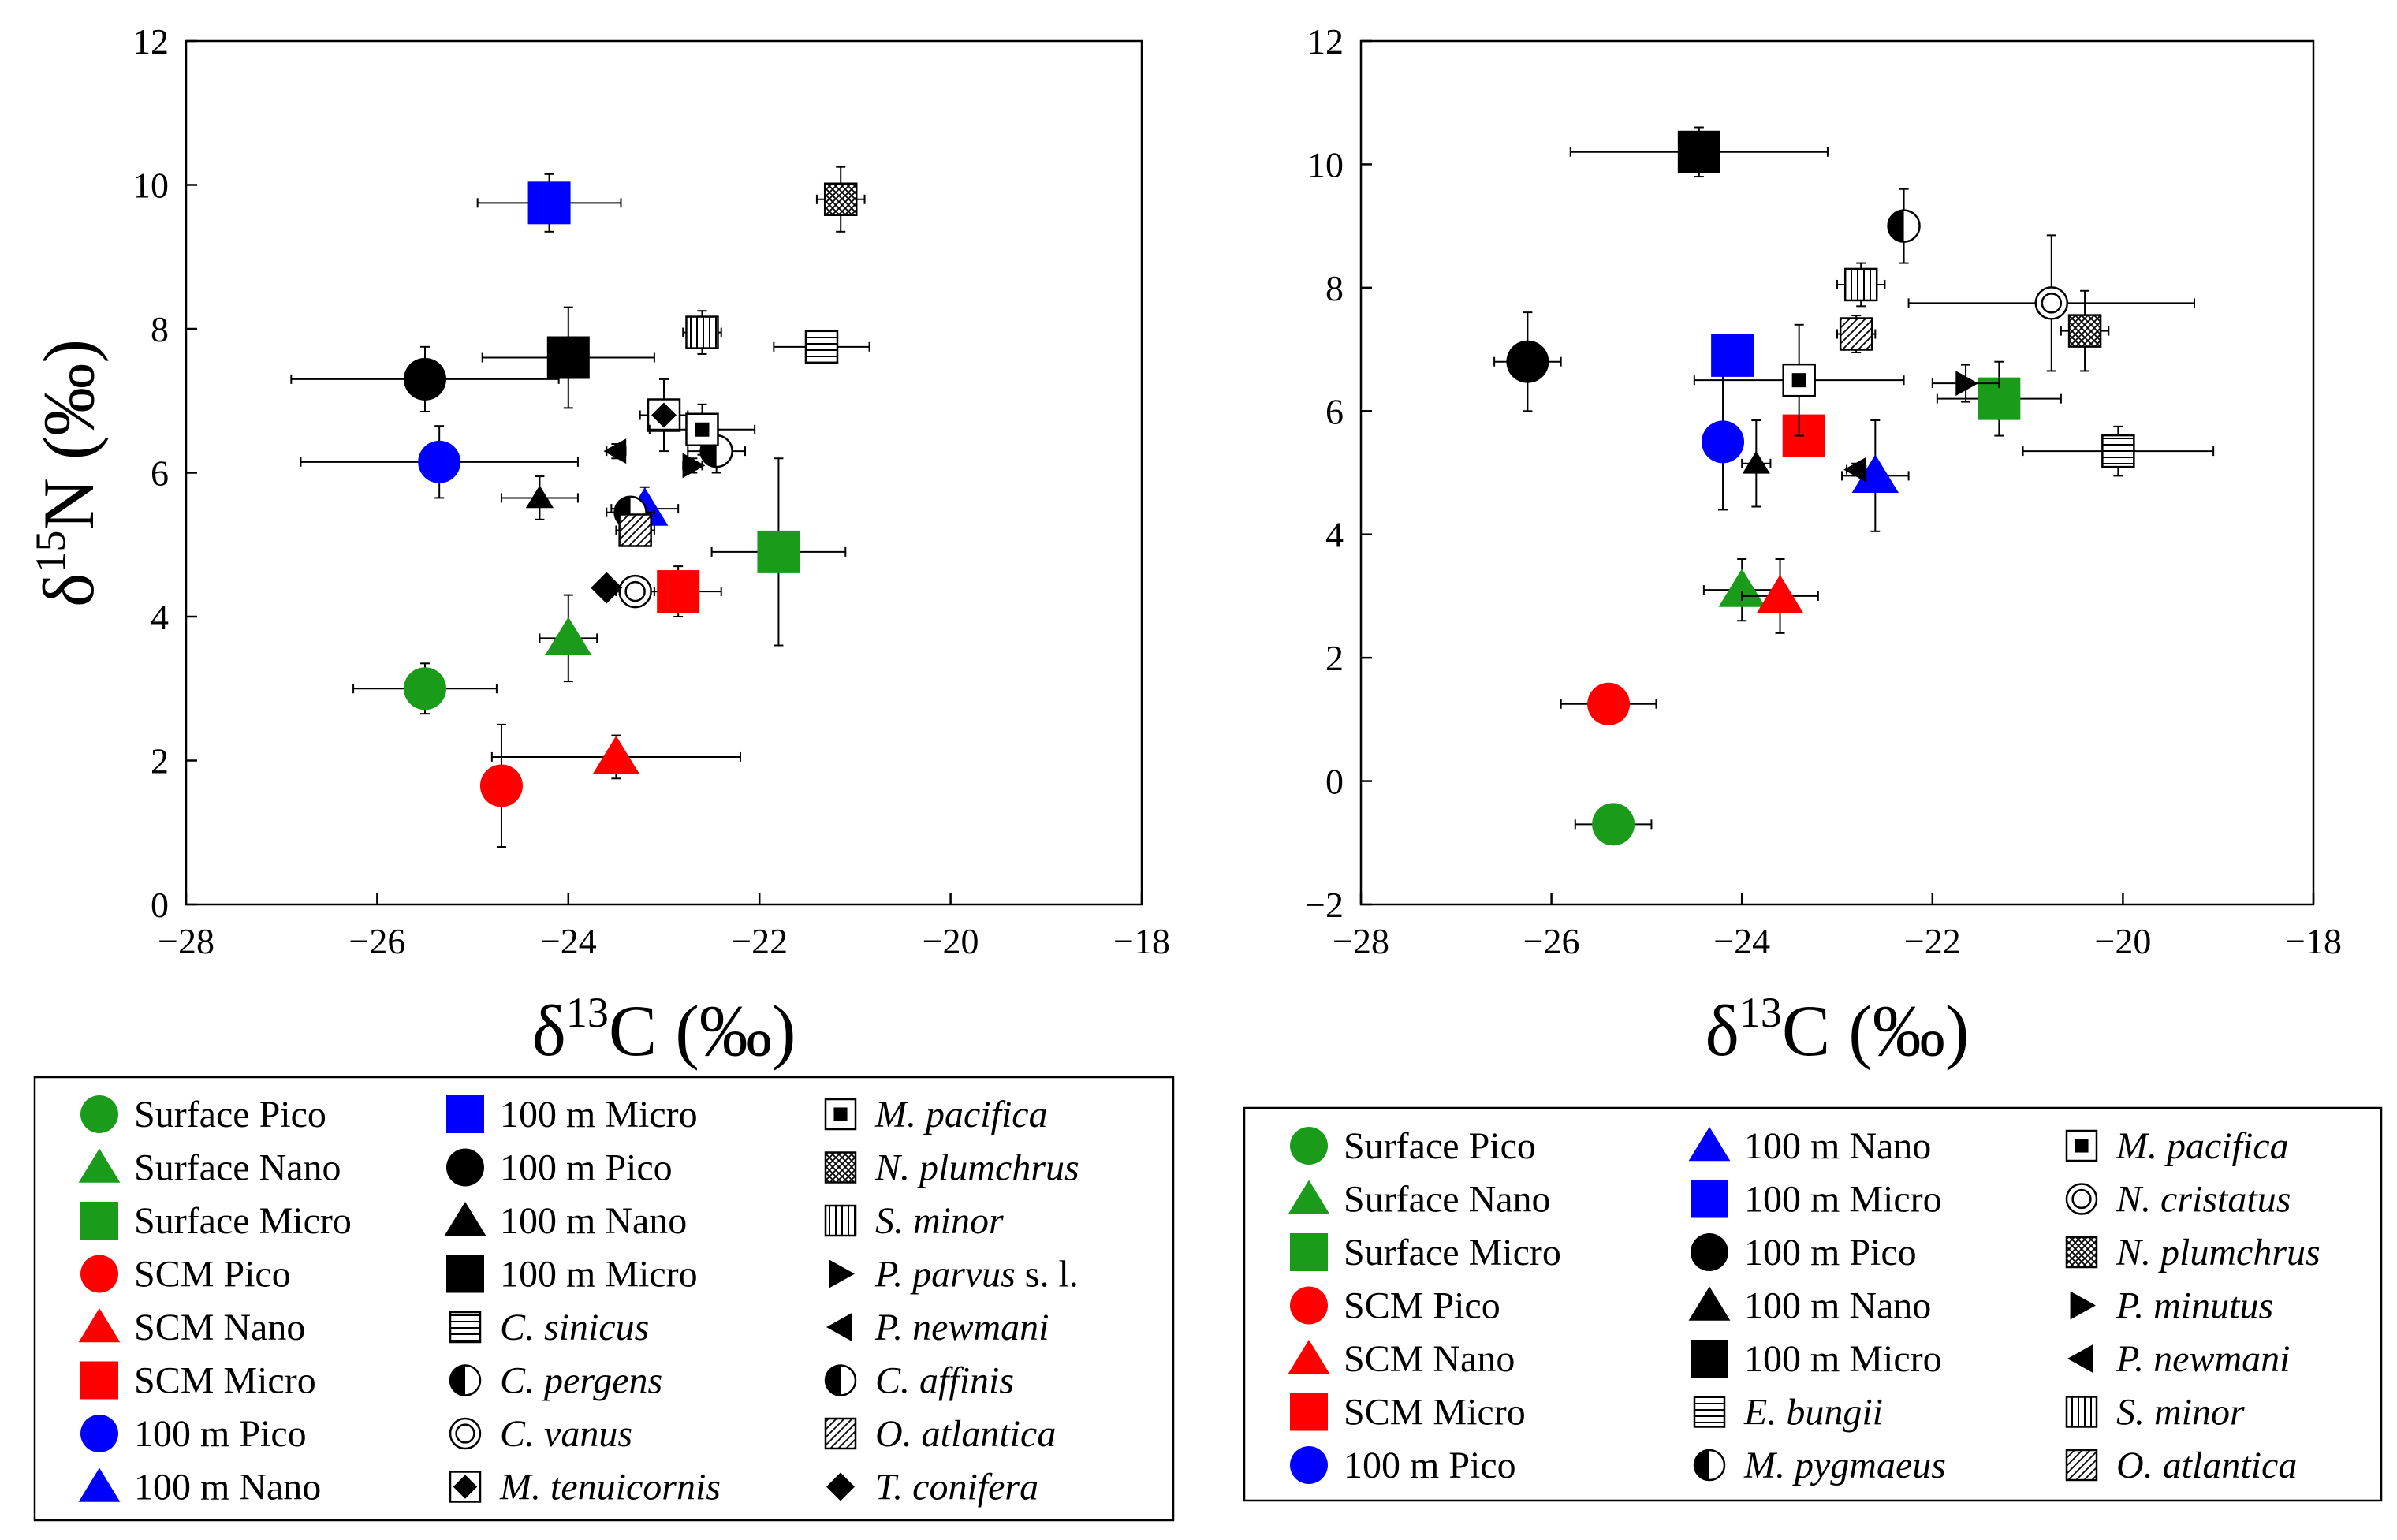 This screenshot has width=2397, height=1540. I want to click on legend-item-c-sinicus: C. sinicus, so click(549, 1327).